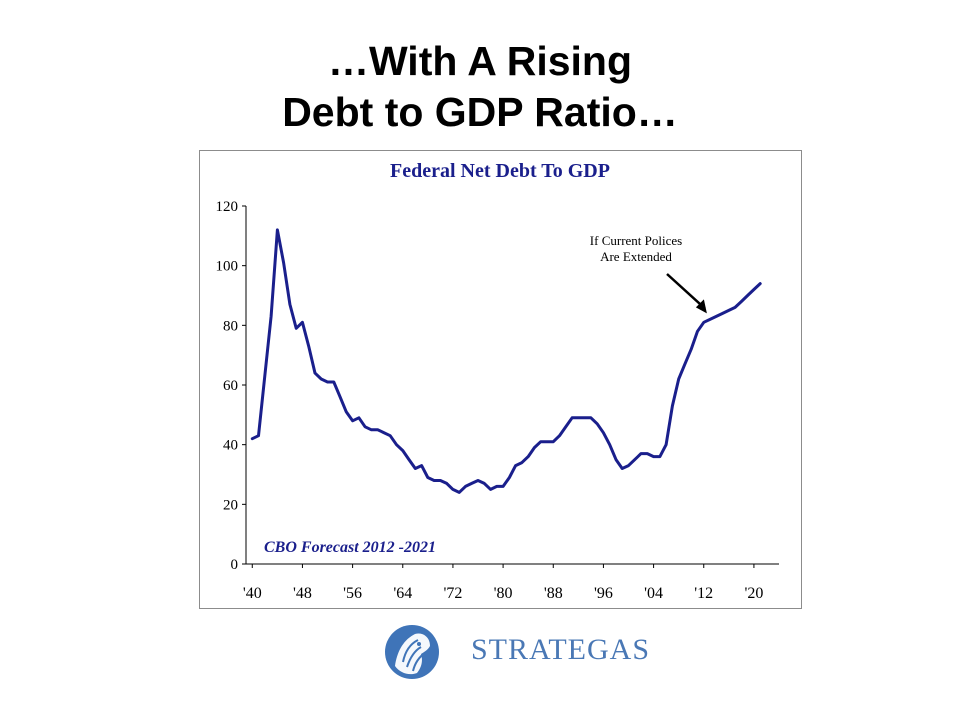 This screenshot has height=720, width=960. What do you see at coordinates (350, 547) in the screenshot?
I see `forecast-label: CBO Forecast 2012 -2021` at bounding box center [350, 547].